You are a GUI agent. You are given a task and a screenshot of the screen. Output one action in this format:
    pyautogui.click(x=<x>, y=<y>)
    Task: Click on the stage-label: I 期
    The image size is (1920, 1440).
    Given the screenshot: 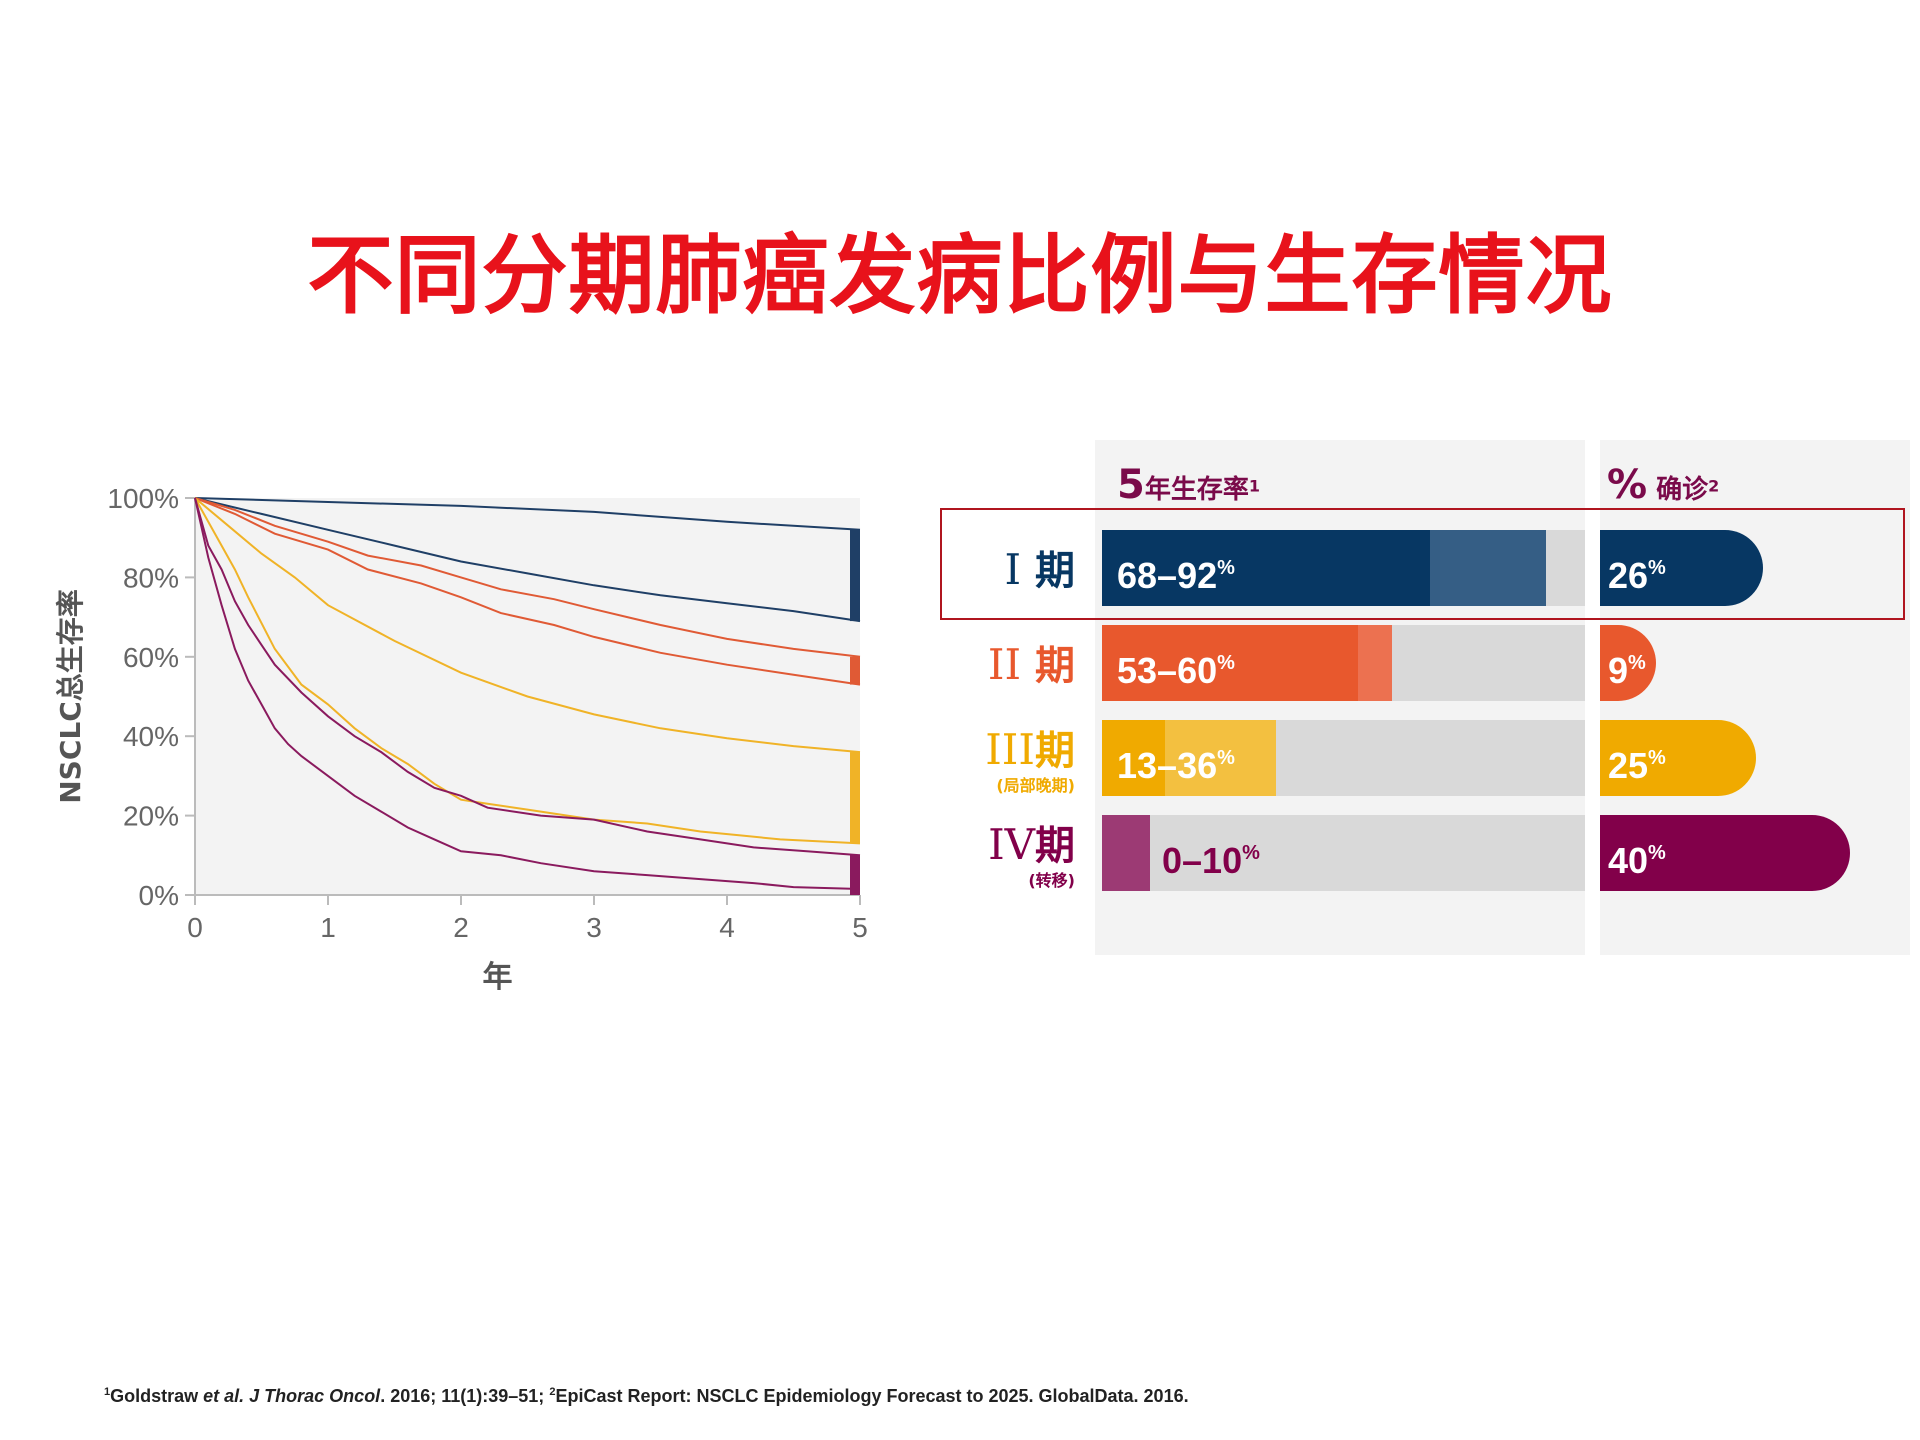 What is the action you would take?
    pyautogui.click(x=1039, y=567)
    